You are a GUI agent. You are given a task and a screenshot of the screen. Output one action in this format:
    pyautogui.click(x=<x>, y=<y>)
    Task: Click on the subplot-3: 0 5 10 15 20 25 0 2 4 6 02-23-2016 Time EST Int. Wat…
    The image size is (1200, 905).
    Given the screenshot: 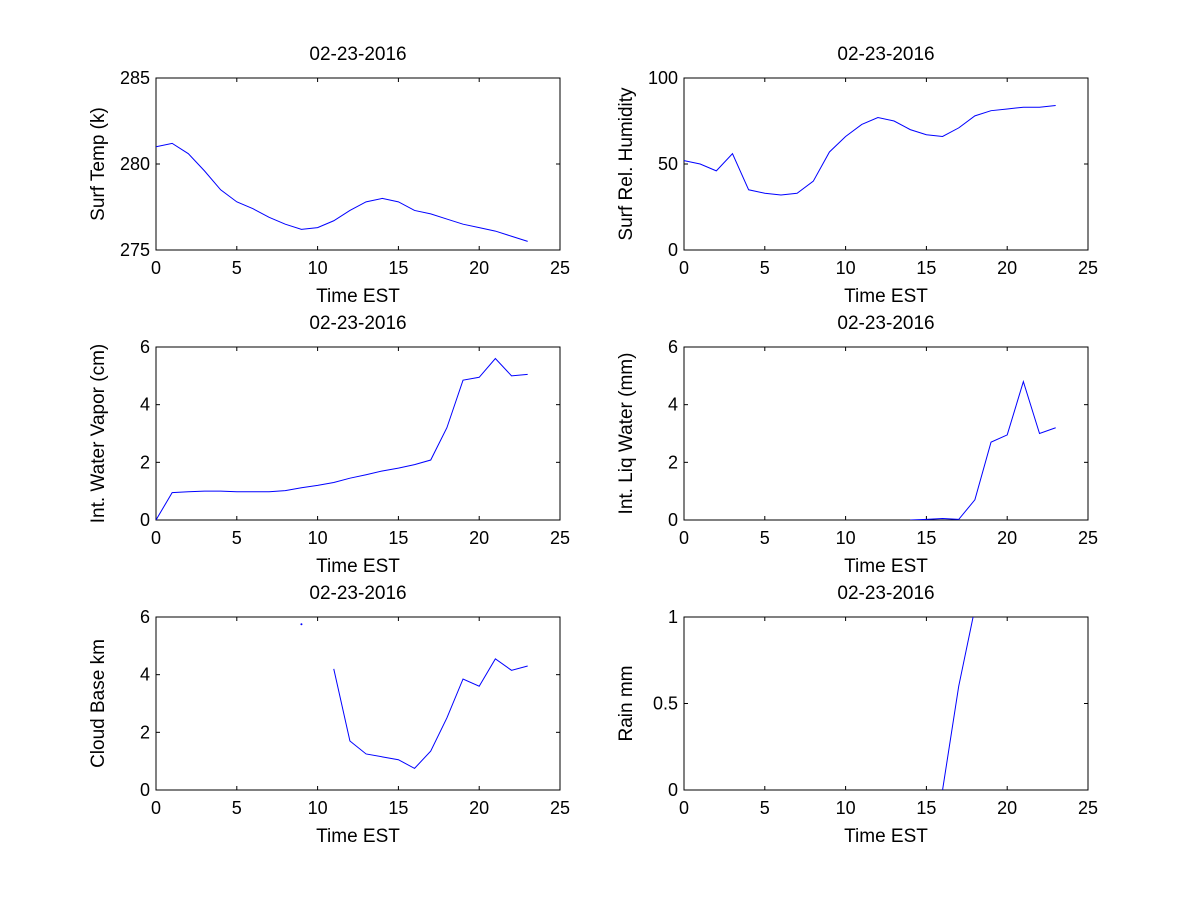 What is the action you would take?
    pyautogui.click(x=329, y=445)
    